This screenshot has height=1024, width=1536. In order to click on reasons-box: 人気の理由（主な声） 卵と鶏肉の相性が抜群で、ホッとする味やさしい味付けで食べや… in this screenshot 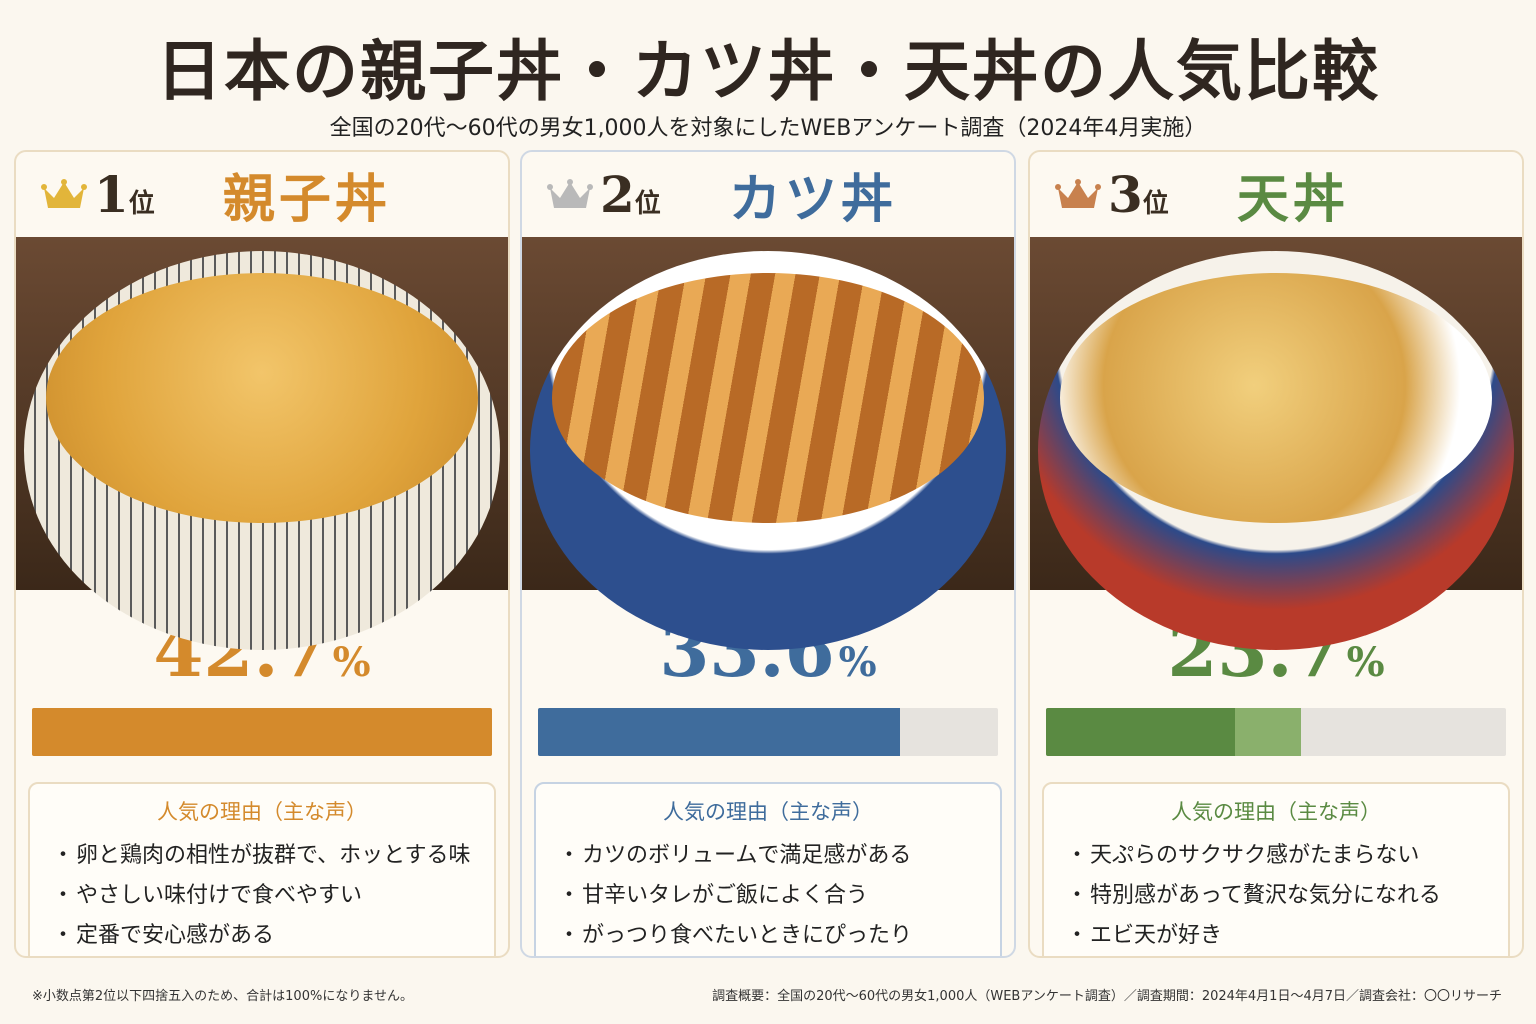, I will do `click(262, 869)`.